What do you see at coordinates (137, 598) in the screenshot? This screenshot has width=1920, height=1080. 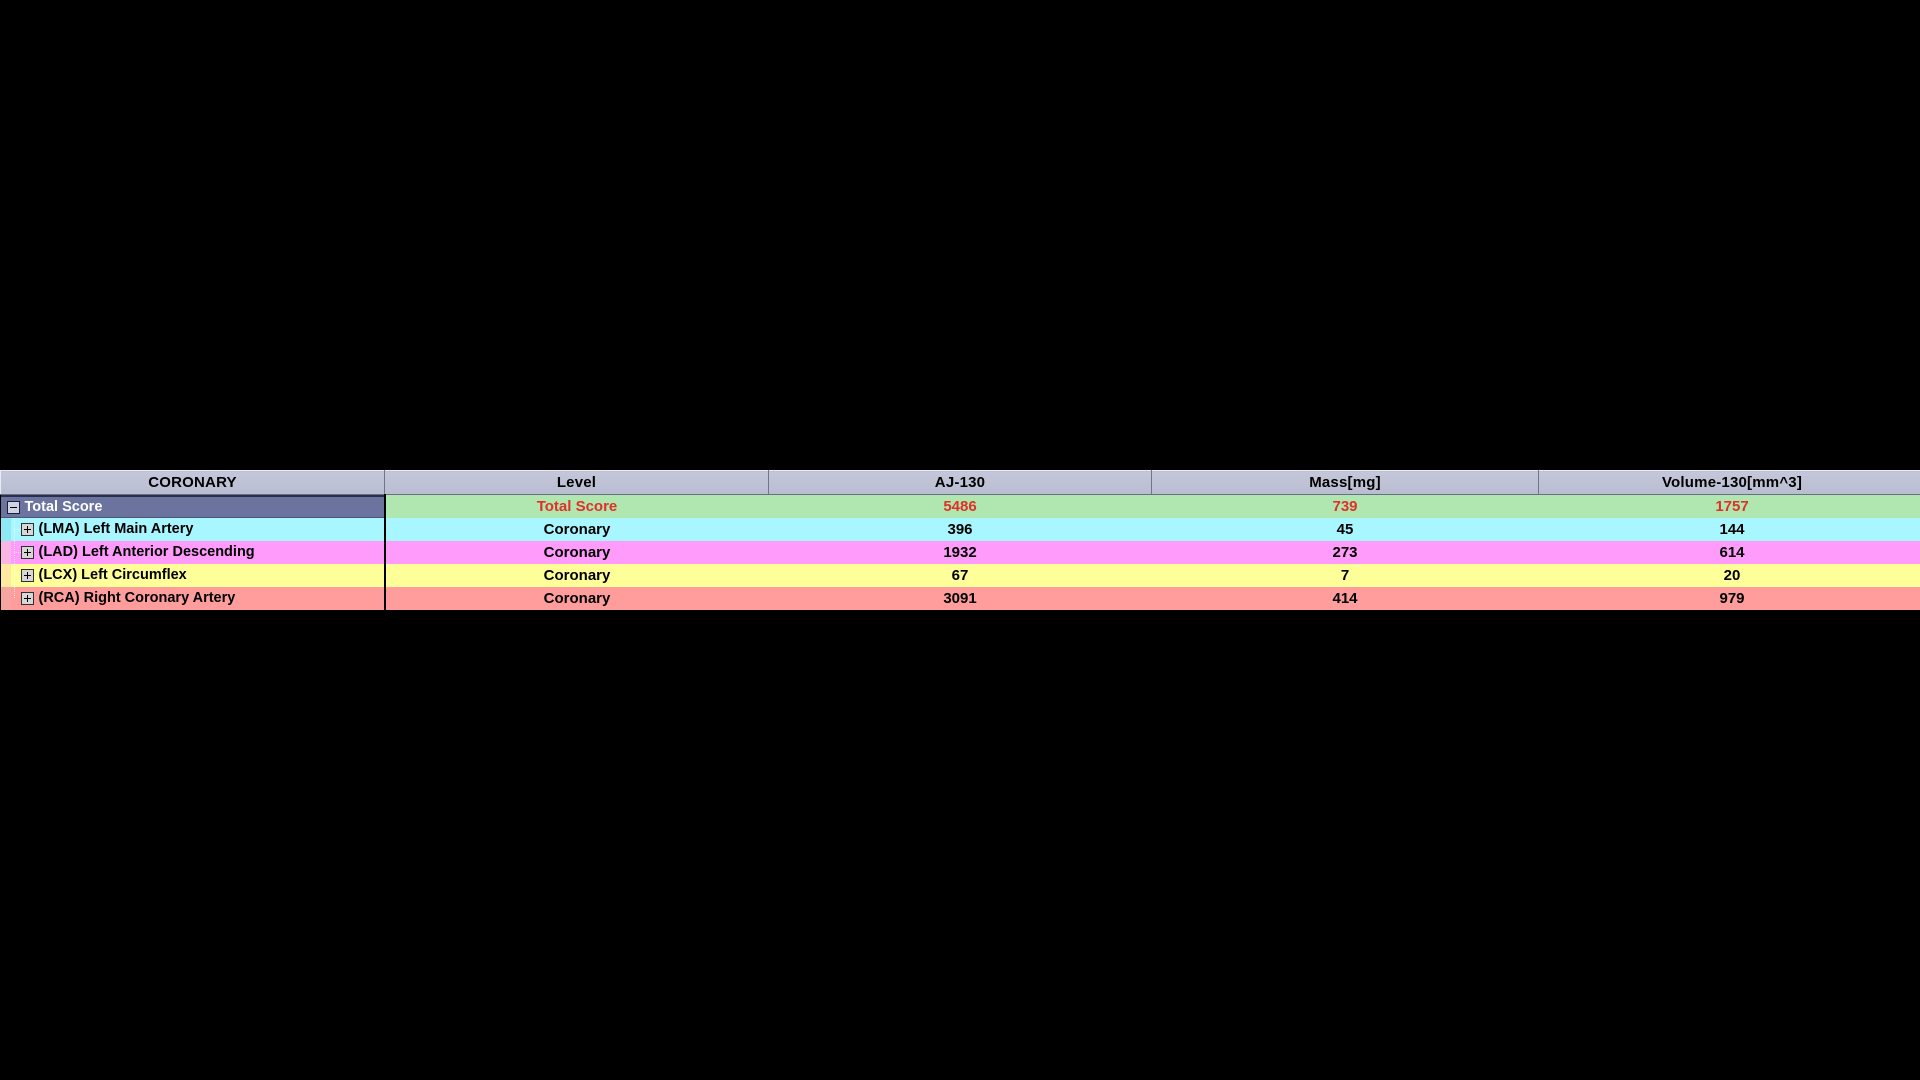 I see `row-label: (RCA) Right Coronary Artery` at bounding box center [137, 598].